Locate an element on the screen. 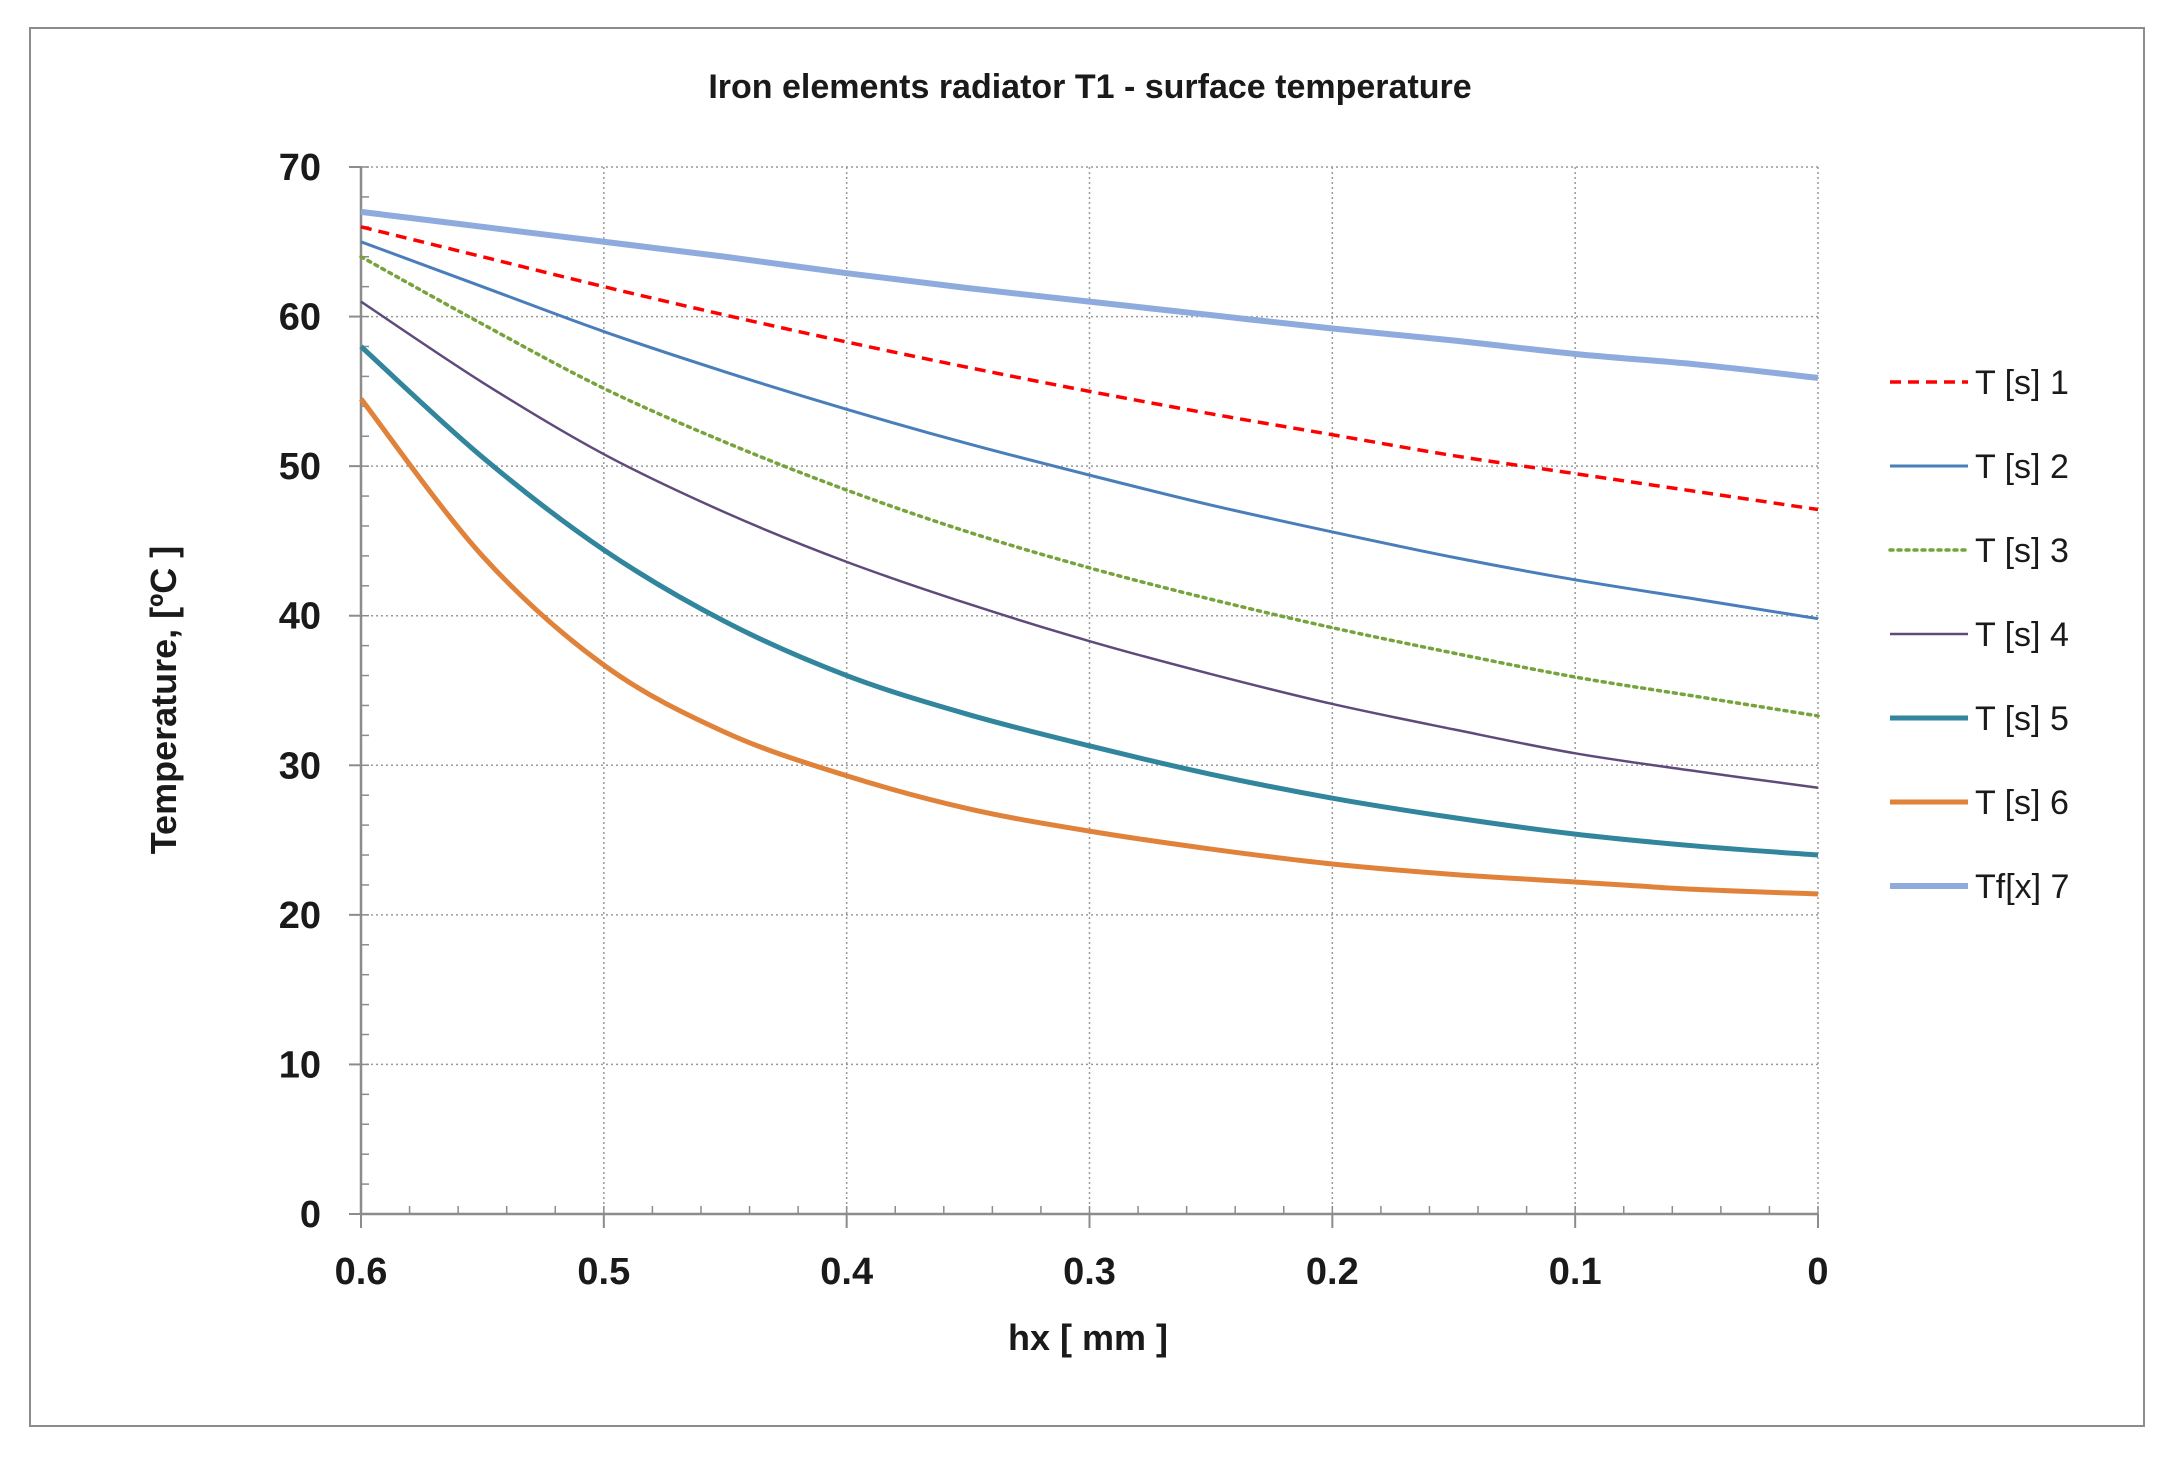 The image size is (2171, 1473). legend-label-5: T [s] 5 is located at coordinates (2022, 719).